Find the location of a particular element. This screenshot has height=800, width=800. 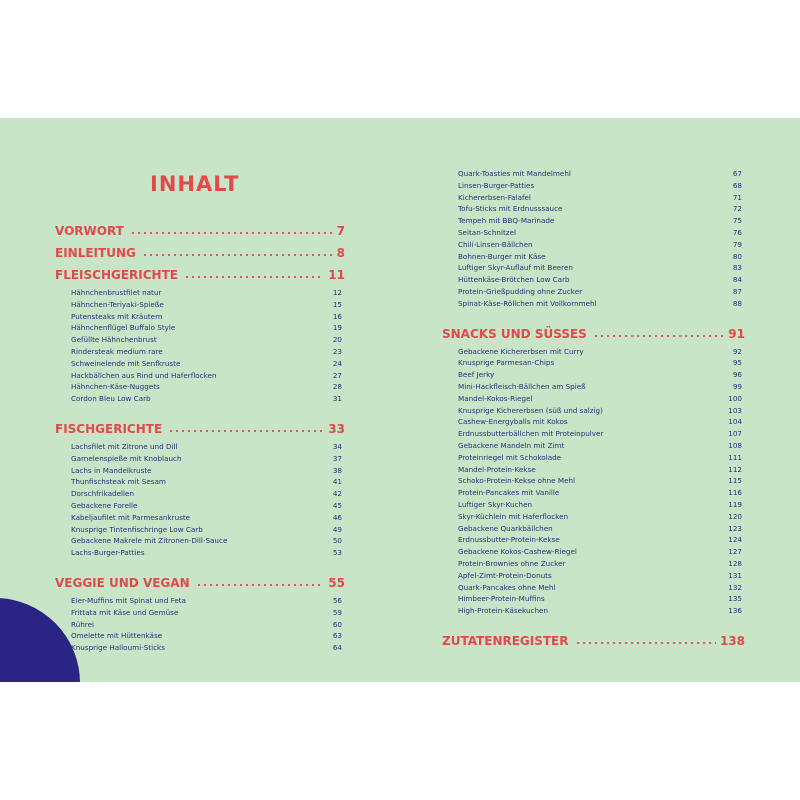

toc-entry: Protein-Pancakes mit Vanille 116 is located at coordinates (593, 493).